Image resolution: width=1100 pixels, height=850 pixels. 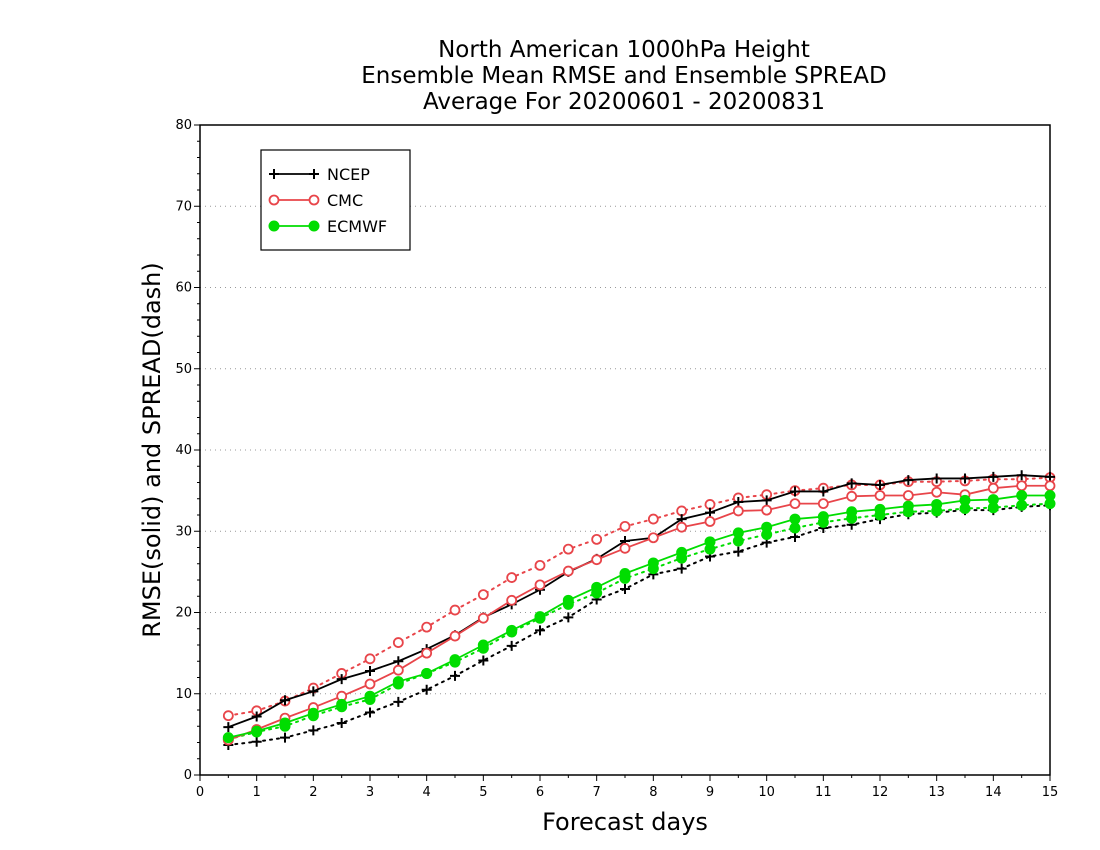 What do you see at coordinates (183, 450) in the screenshot?
I see `y-tick-label: 40` at bounding box center [183, 450].